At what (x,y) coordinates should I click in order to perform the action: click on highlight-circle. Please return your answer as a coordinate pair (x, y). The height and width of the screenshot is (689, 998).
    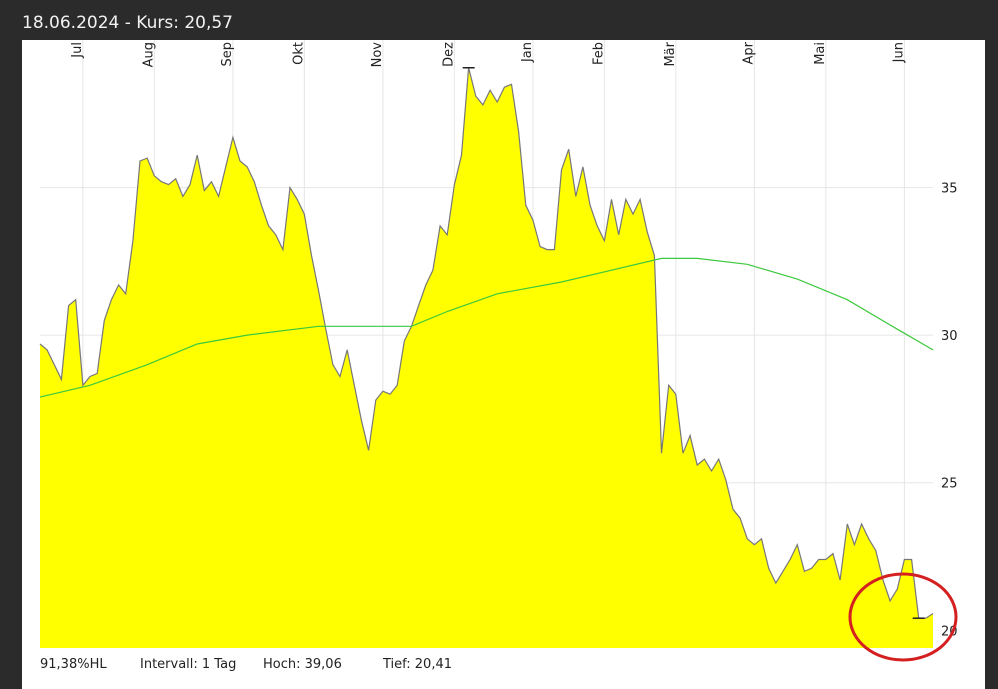
    Looking at the image, I should click on (903, 617).